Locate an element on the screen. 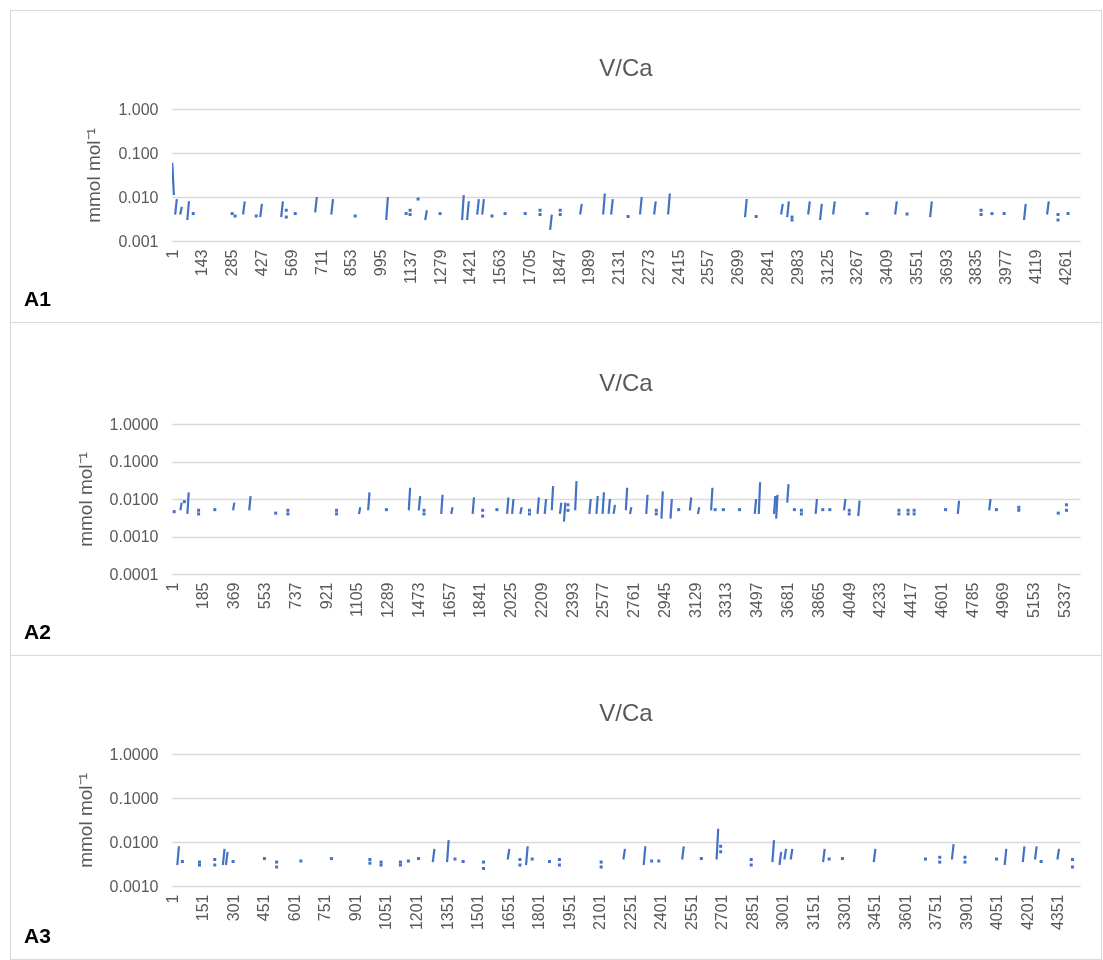  x-tick-label: 1501 is located at coordinates (478, 912).